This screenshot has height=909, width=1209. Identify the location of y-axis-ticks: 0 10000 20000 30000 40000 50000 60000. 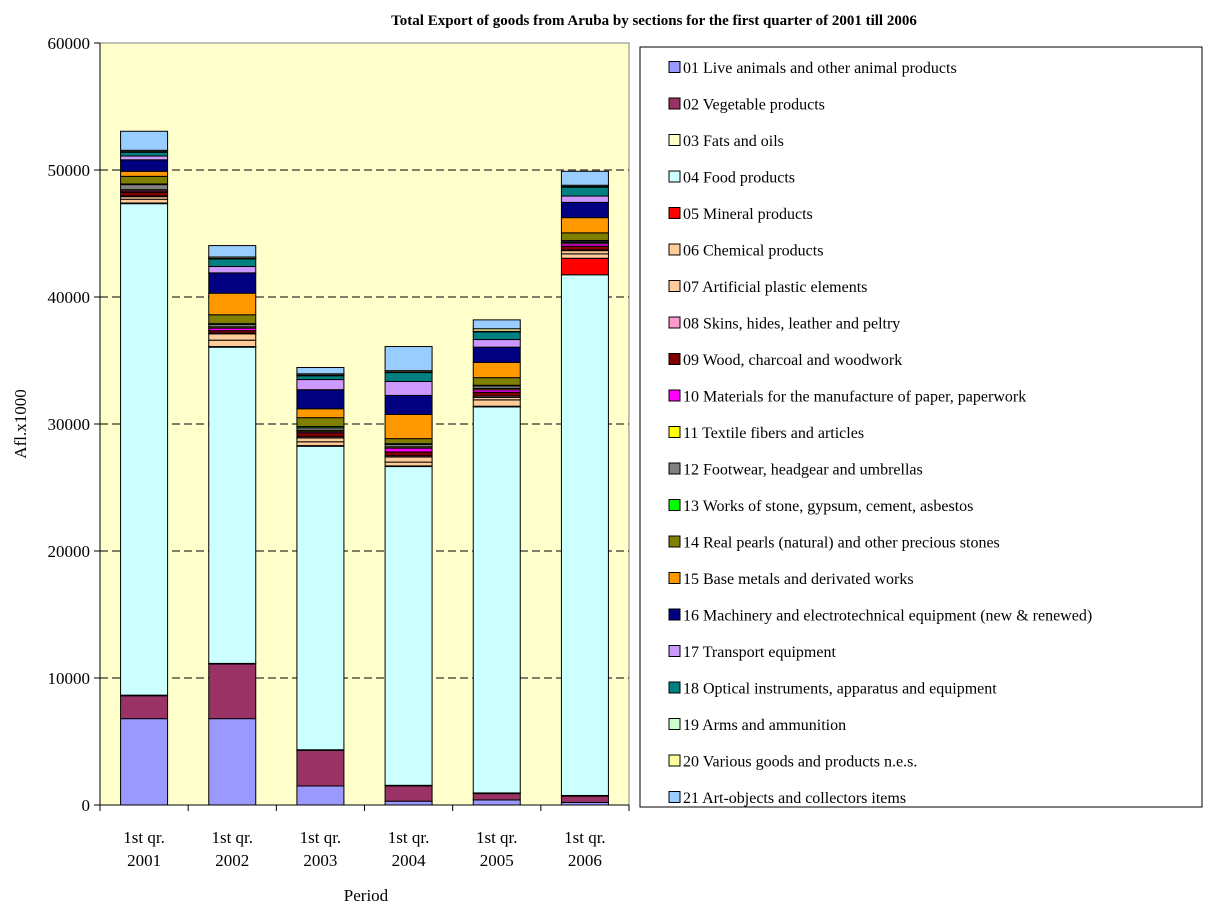
(74, 424).